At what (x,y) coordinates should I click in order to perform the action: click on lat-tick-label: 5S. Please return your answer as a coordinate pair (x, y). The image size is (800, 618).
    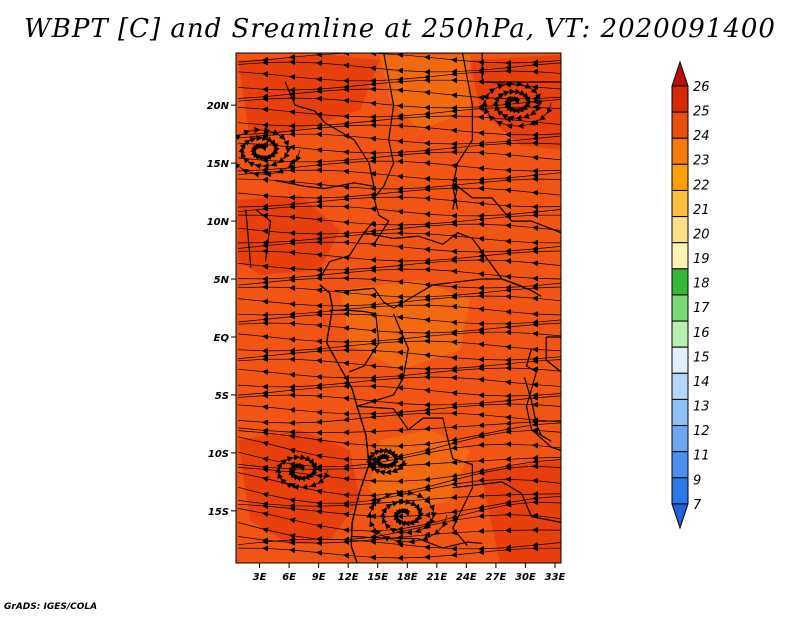
    Looking at the image, I should click on (222, 396).